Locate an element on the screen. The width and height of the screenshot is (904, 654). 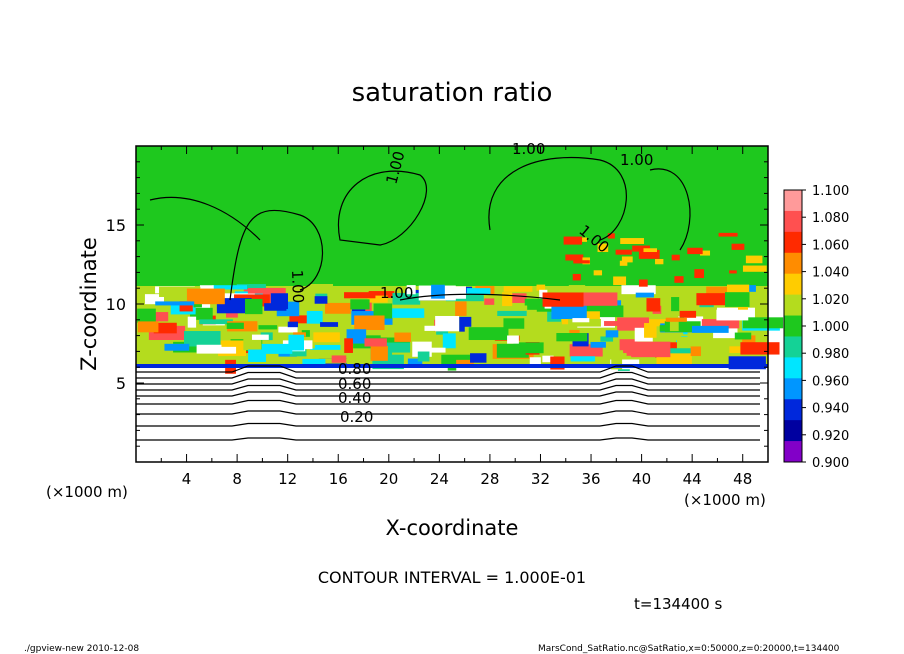
x-tick-label: 32 is located at coordinates (540, 479).